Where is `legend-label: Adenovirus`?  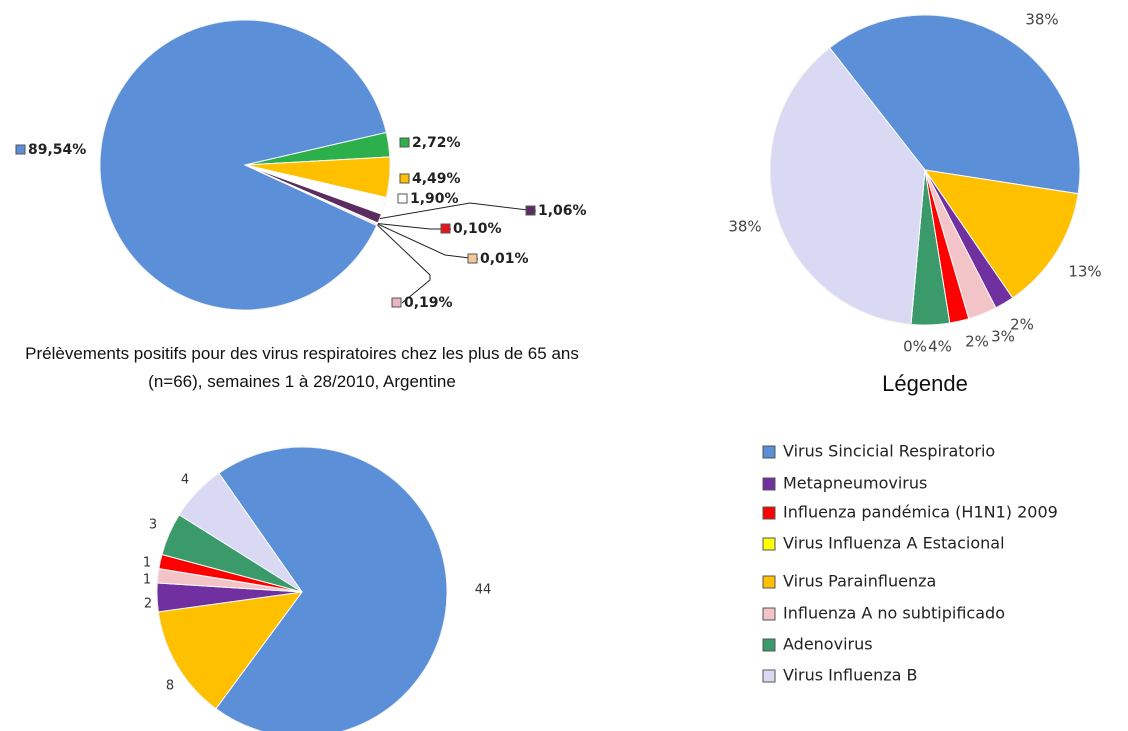 legend-label: Adenovirus is located at coordinates (828, 644).